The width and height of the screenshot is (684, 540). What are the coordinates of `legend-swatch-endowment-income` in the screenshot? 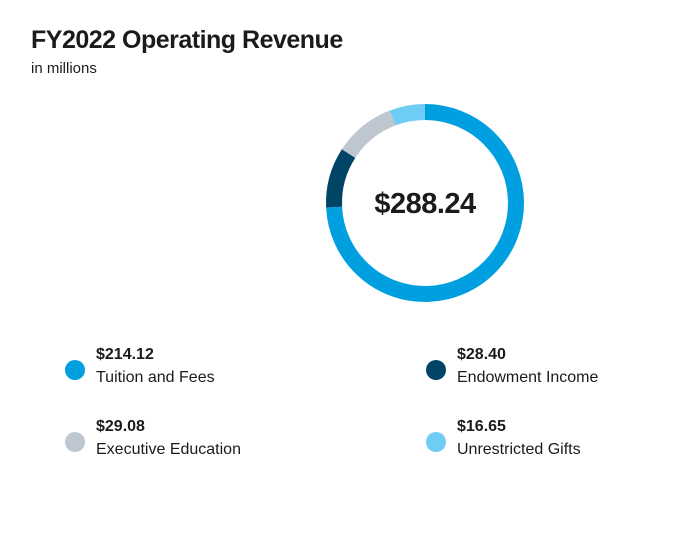 It's located at (436, 370).